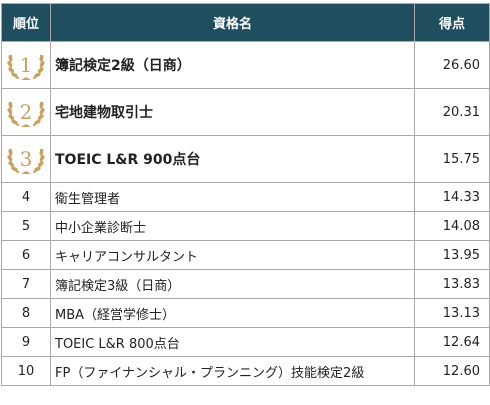 This screenshot has width=490, height=405. Describe the element at coordinates (26, 255) in the screenshot. I see `rank-cell: 6` at that location.